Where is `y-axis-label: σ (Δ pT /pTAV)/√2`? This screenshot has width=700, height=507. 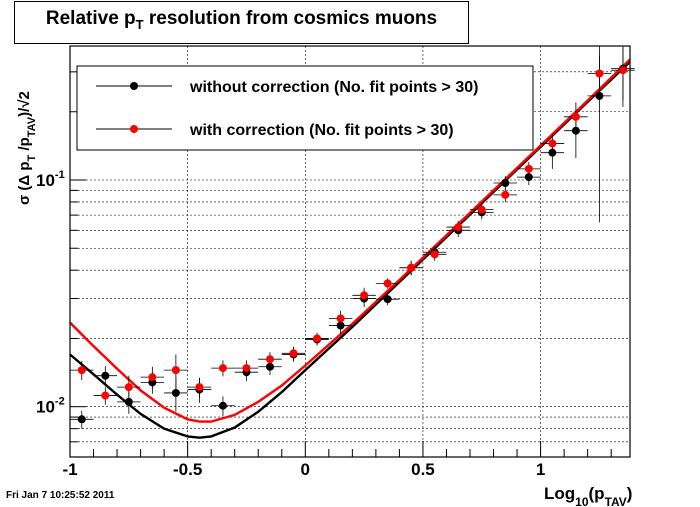 y-axis-label: σ (Δ pT /pTAV)/√2 is located at coordinates (27, 148).